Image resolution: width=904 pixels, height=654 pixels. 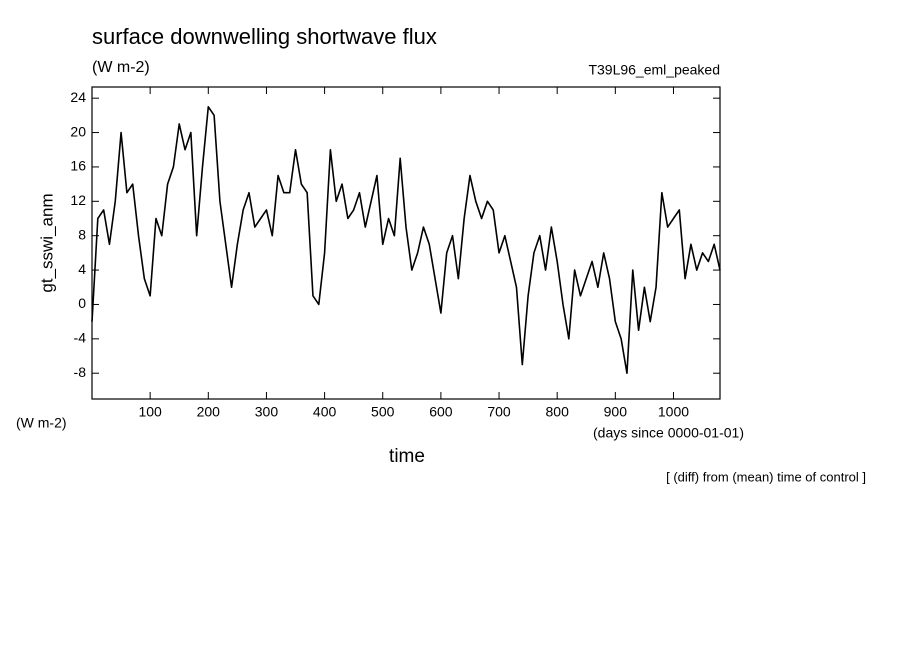 What do you see at coordinates (668, 433) in the screenshot?
I see `x-units: (days since 0000-01-01)` at bounding box center [668, 433].